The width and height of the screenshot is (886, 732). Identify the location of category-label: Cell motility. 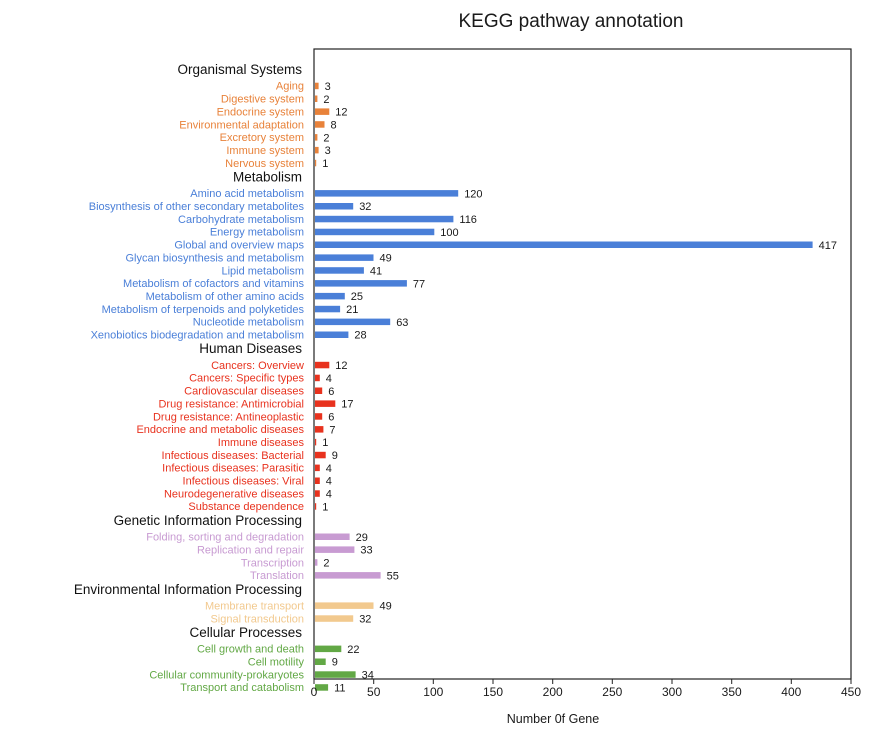
(276, 663).